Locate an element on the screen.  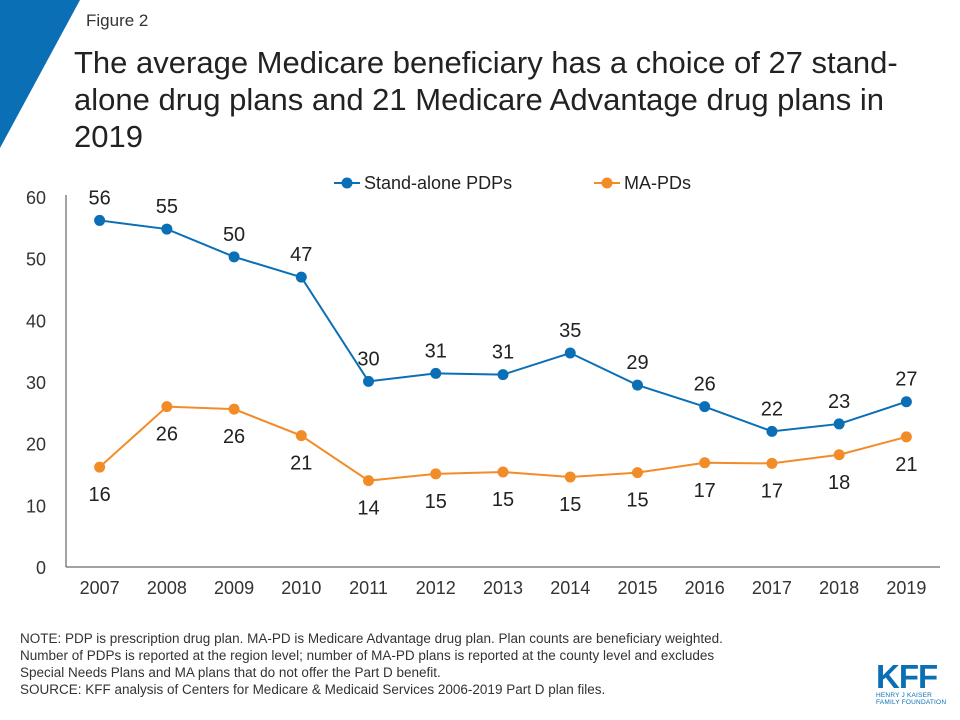
data-label: 16 is located at coordinates (99, 495).